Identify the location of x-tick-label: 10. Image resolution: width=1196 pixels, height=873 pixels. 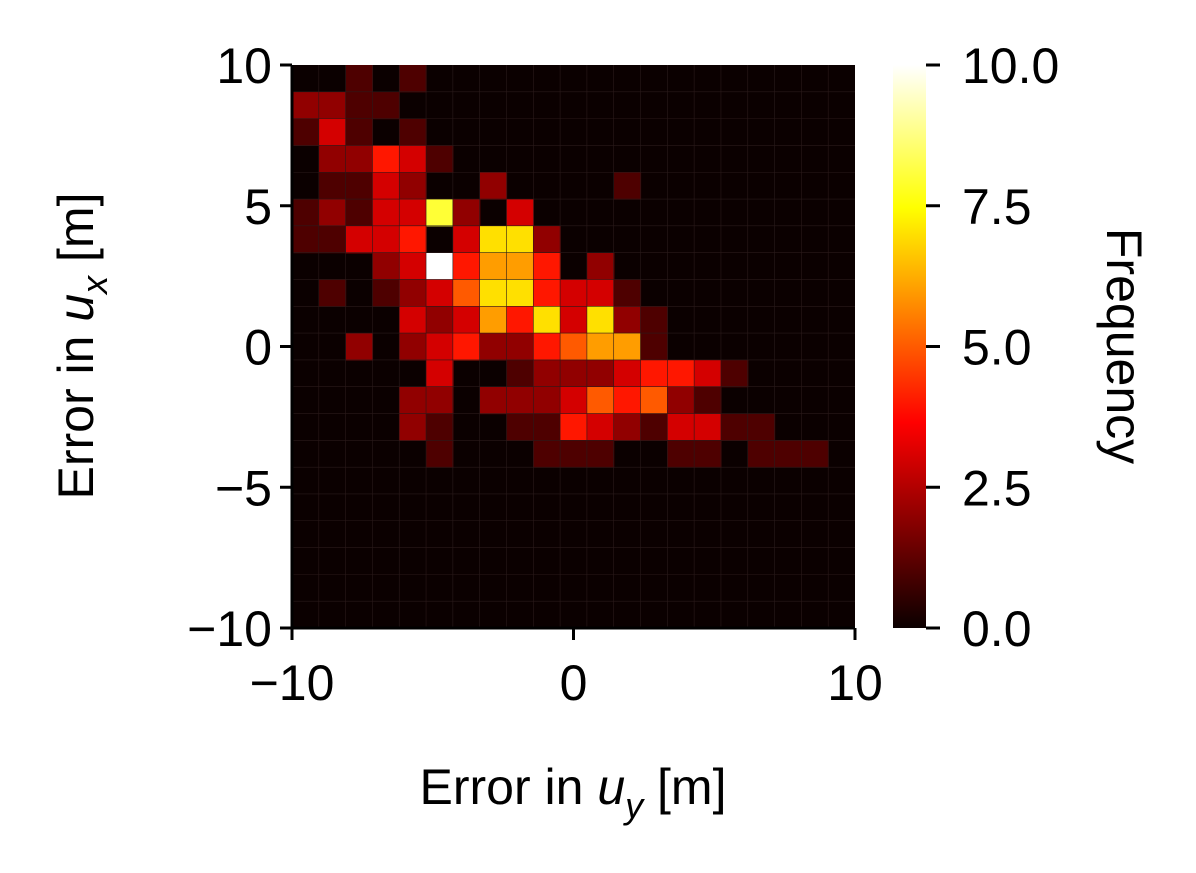
(855, 683).